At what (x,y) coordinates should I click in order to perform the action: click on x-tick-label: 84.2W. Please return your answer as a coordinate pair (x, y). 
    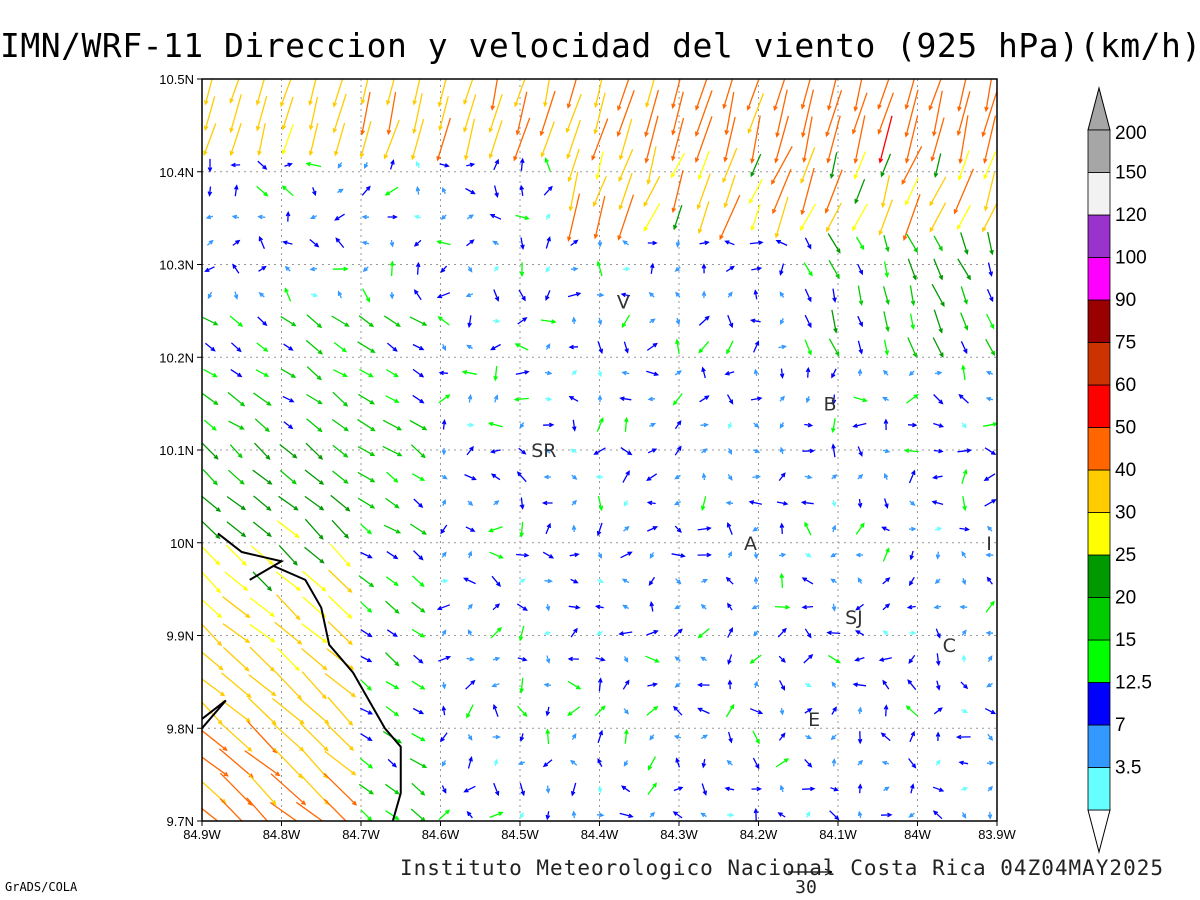
    Looking at the image, I should click on (759, 834).